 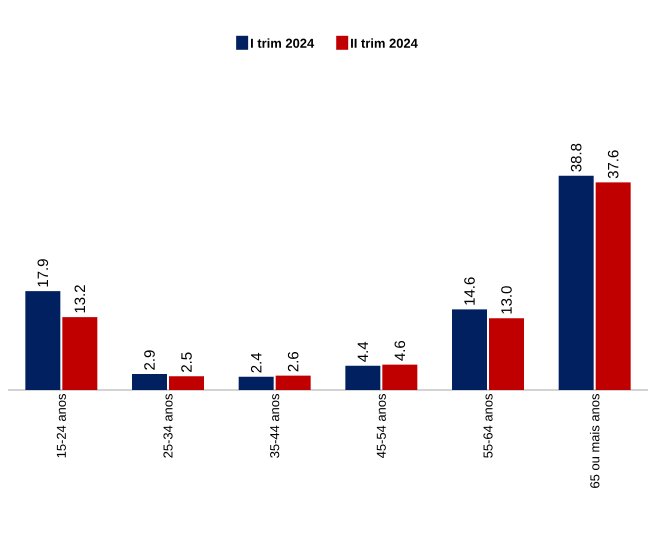 What do you see at coordinates (381, 426) in the screenshot?
I see `x-tick-label: 45-54 anos` at bounding box center [381, 426].